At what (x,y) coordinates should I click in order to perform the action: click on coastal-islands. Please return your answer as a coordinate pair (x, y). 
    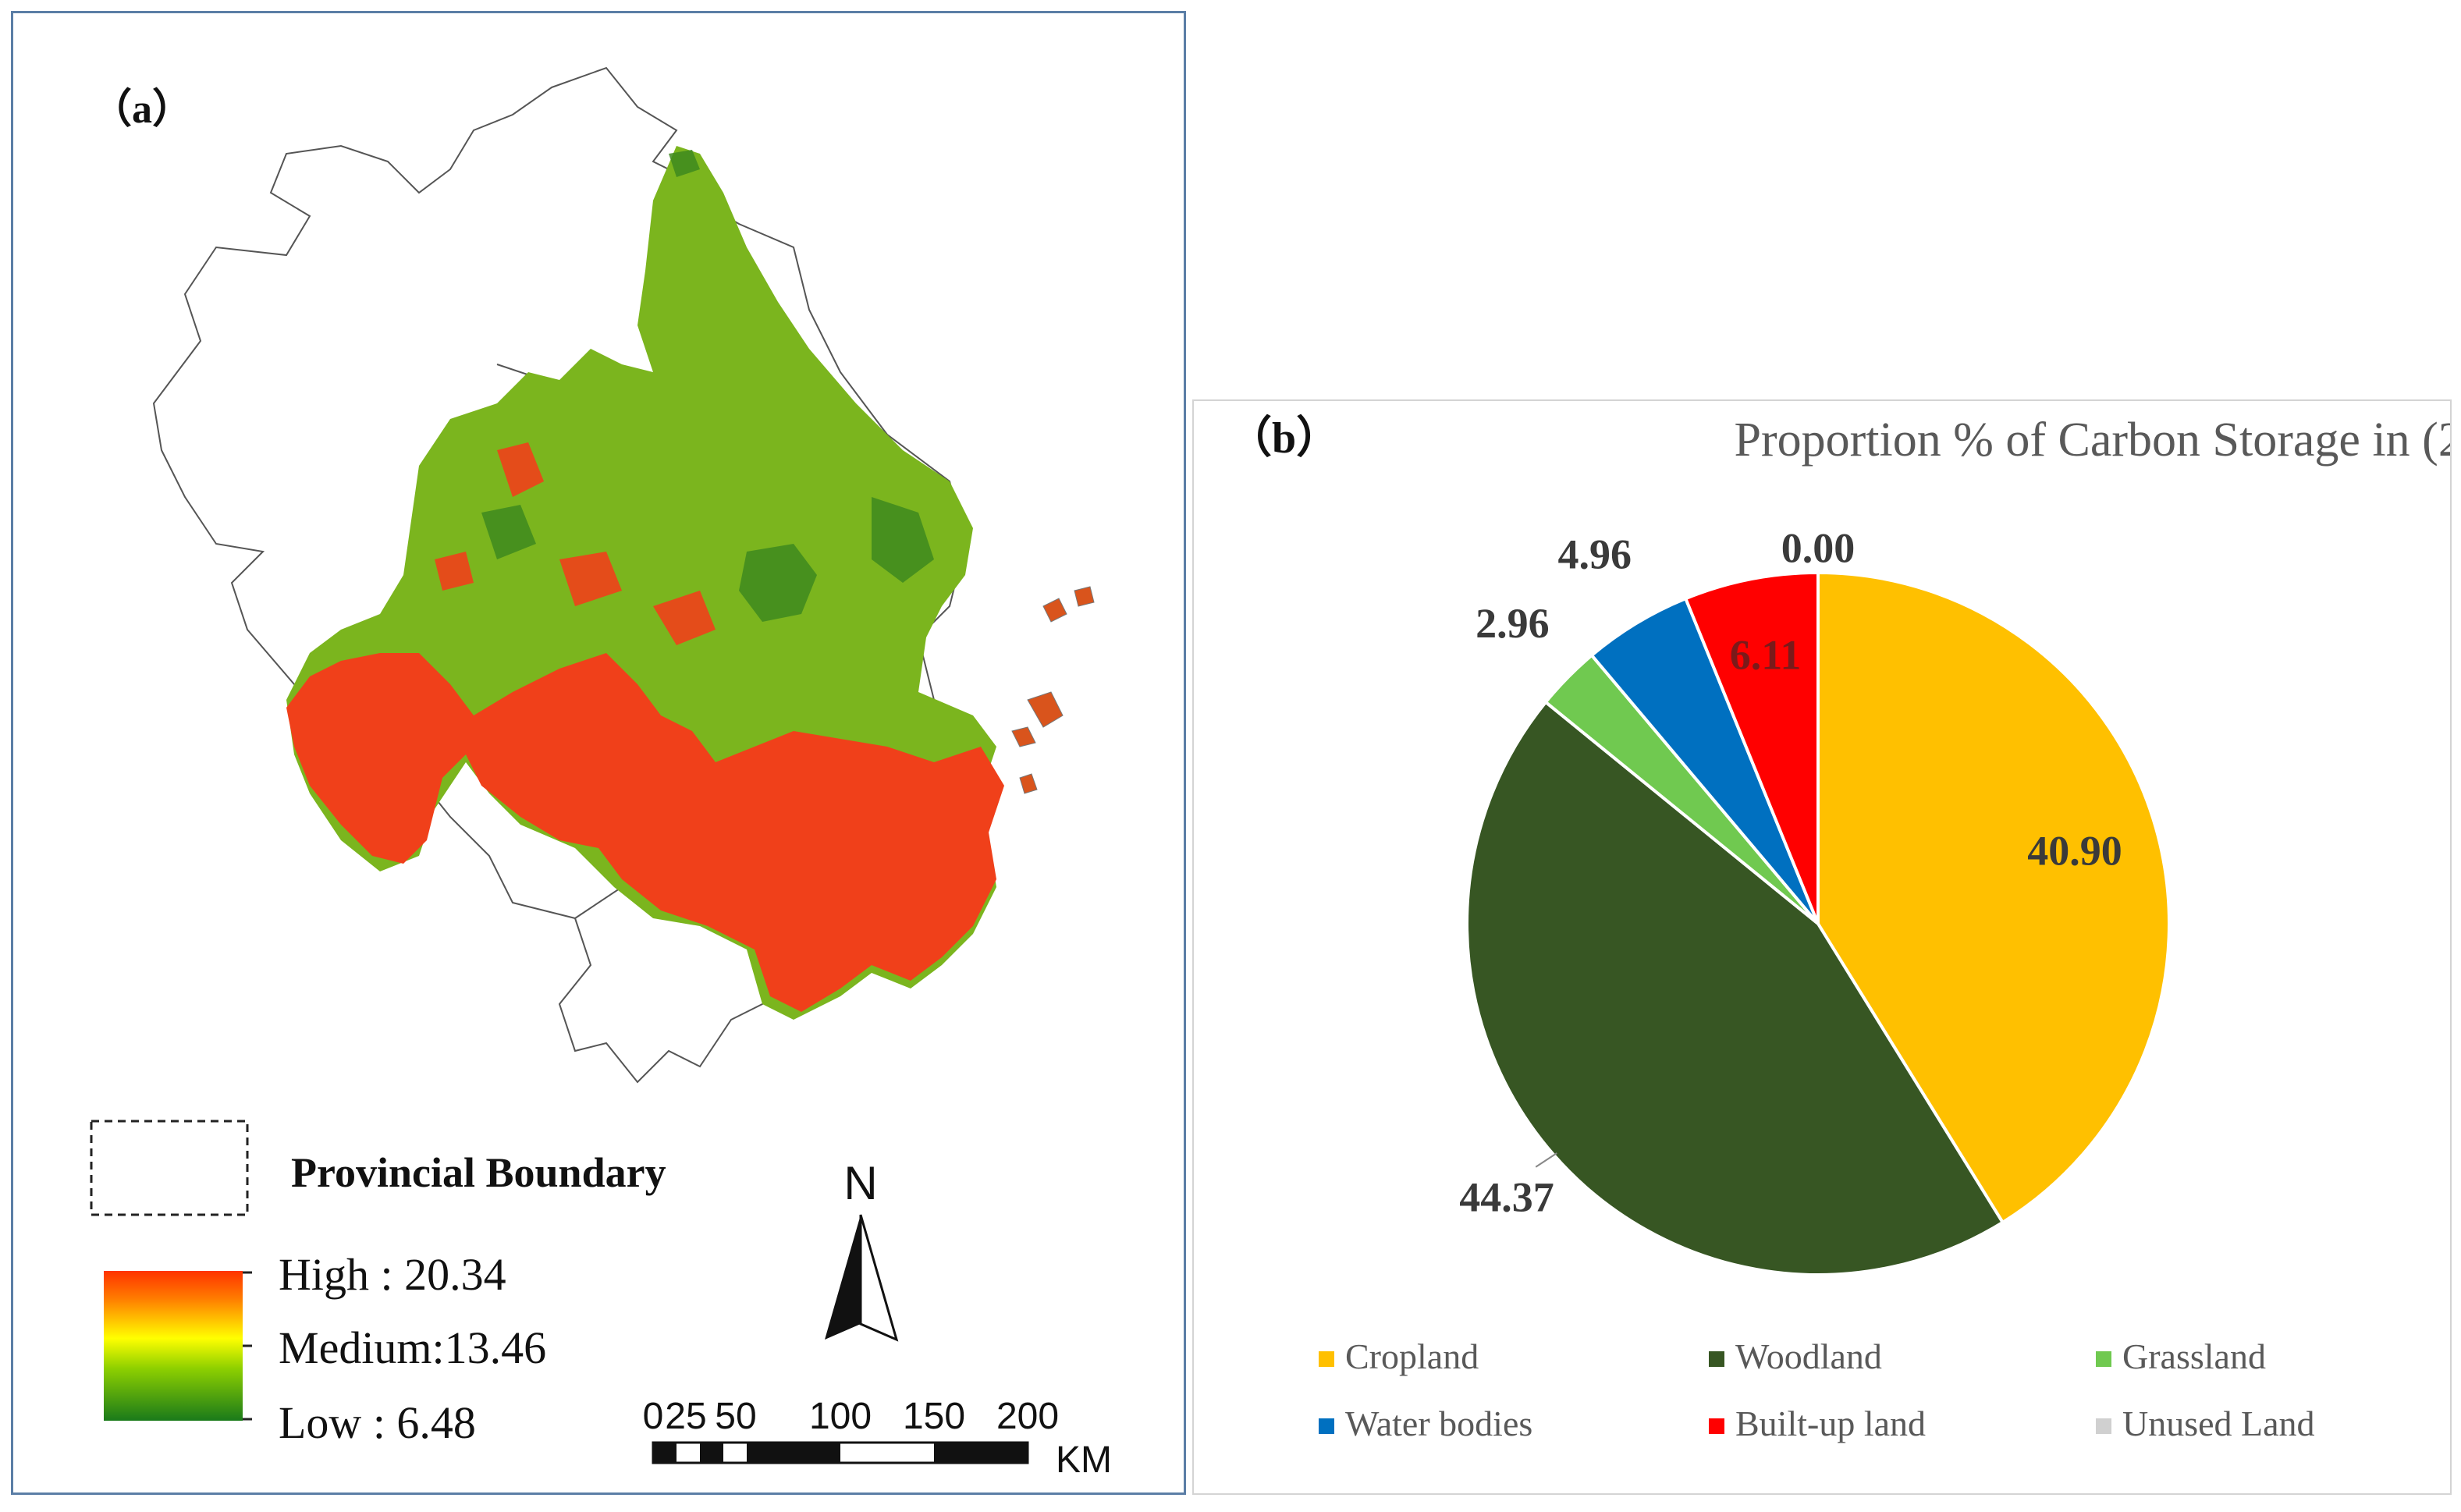
    Looking at the image, I should click on (1053, 690).